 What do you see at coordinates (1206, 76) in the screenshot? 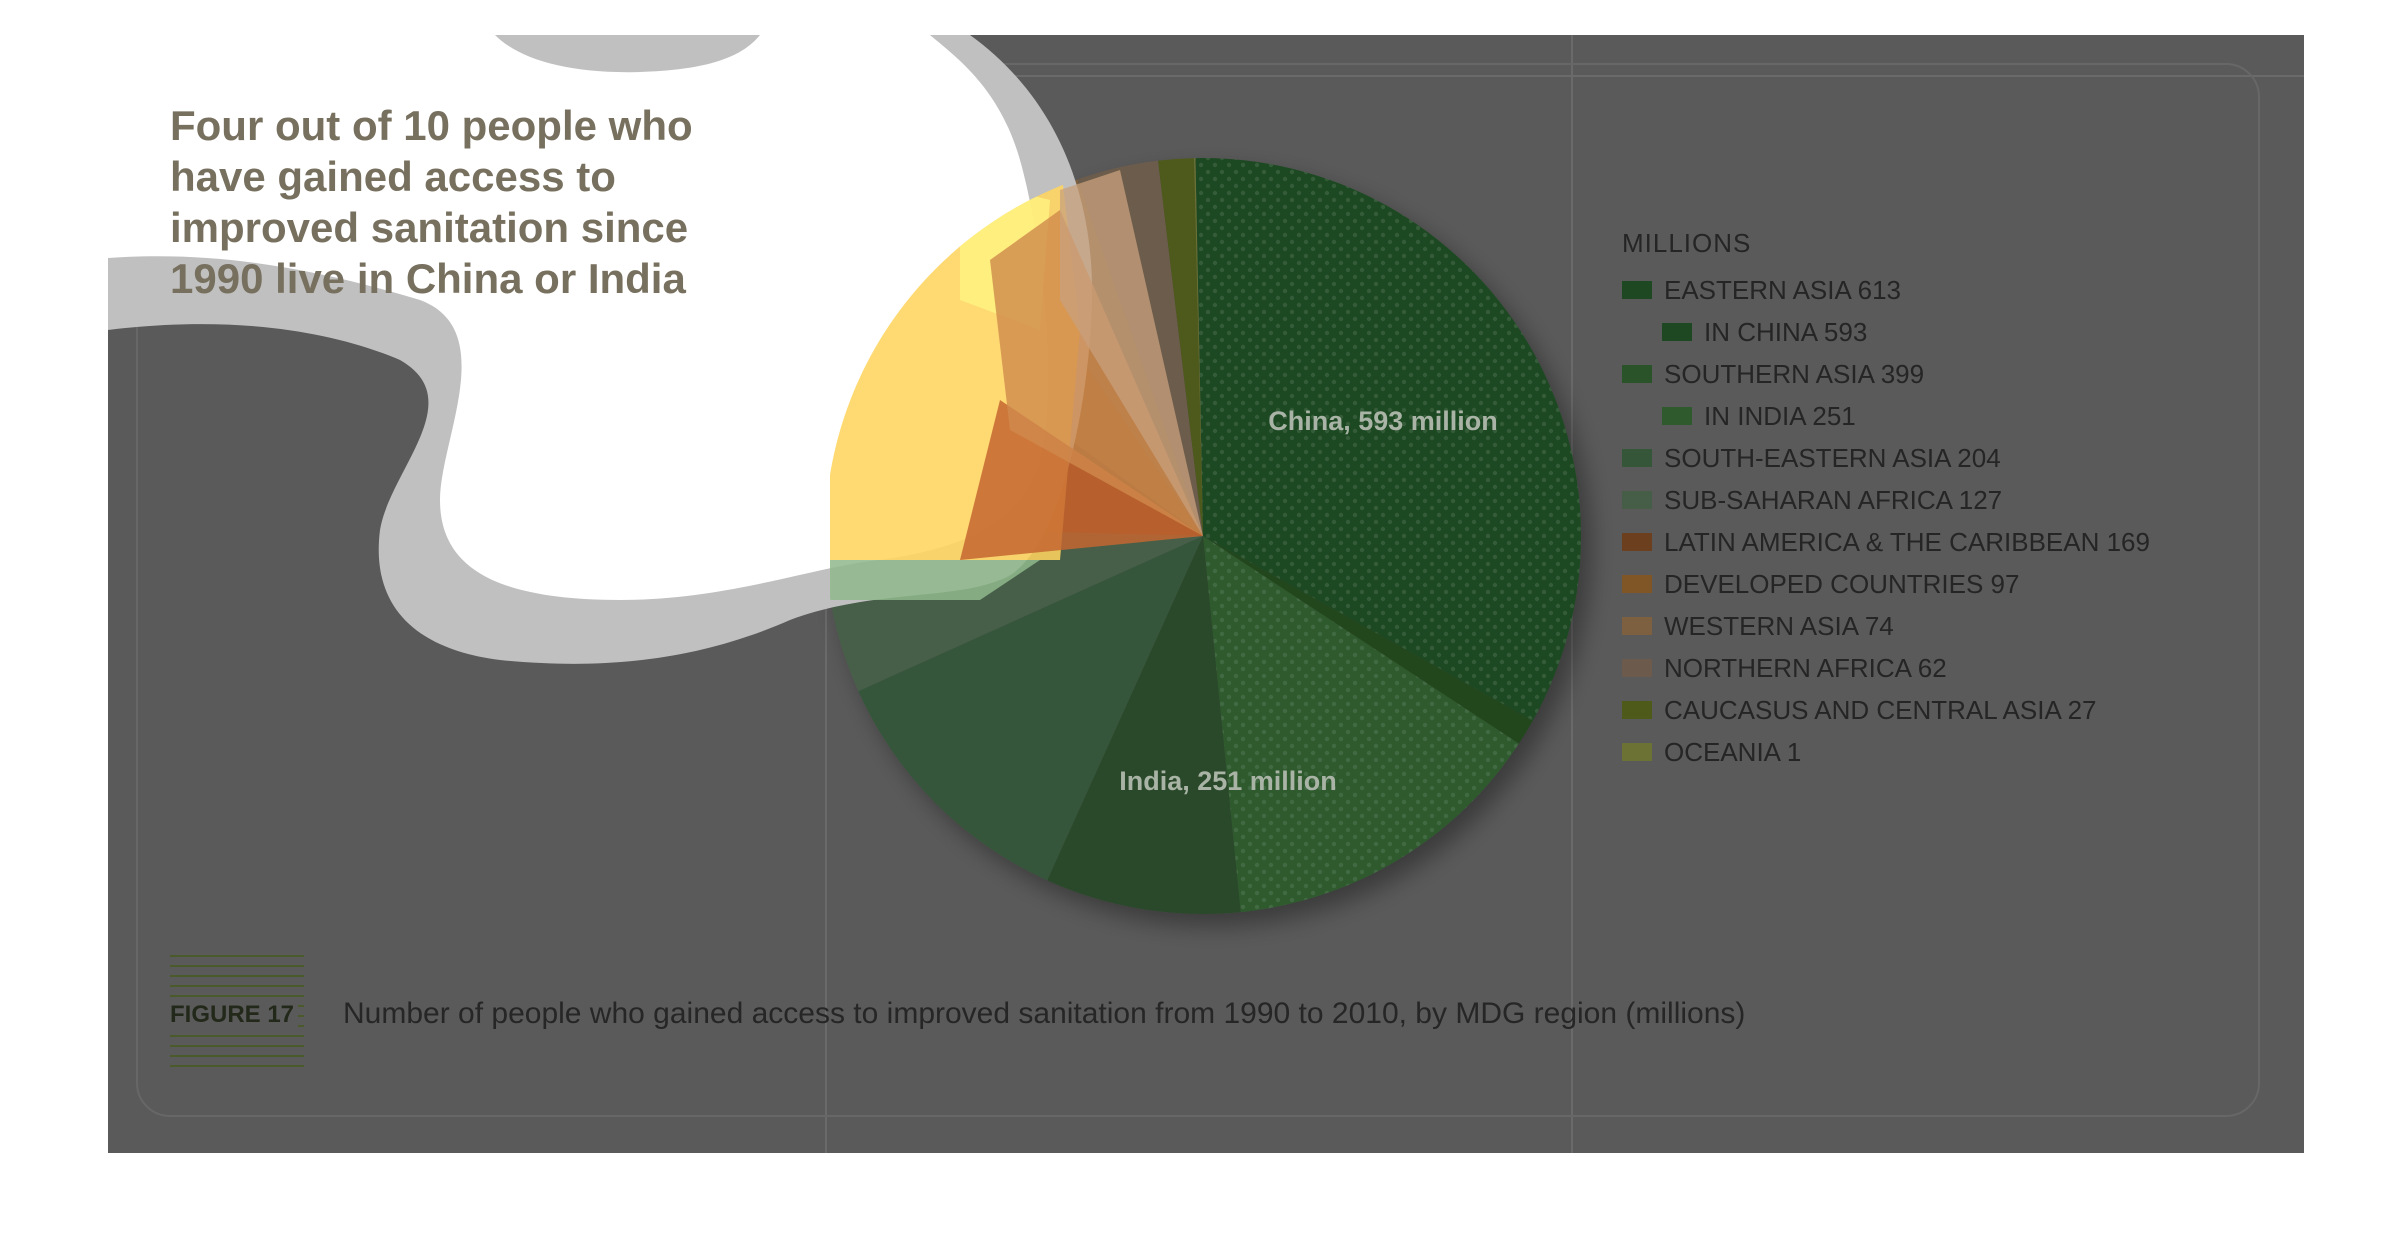
I see `grid-line` at bounding box center [1206, 76].